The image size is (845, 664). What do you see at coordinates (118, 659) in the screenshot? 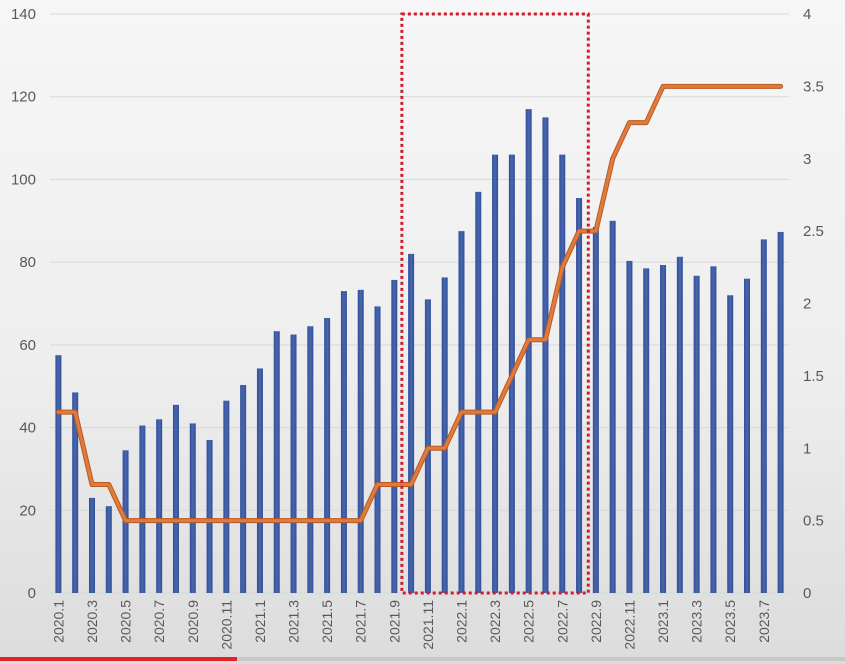
I see `video-progress-fill` at bounding box center [118, 659].